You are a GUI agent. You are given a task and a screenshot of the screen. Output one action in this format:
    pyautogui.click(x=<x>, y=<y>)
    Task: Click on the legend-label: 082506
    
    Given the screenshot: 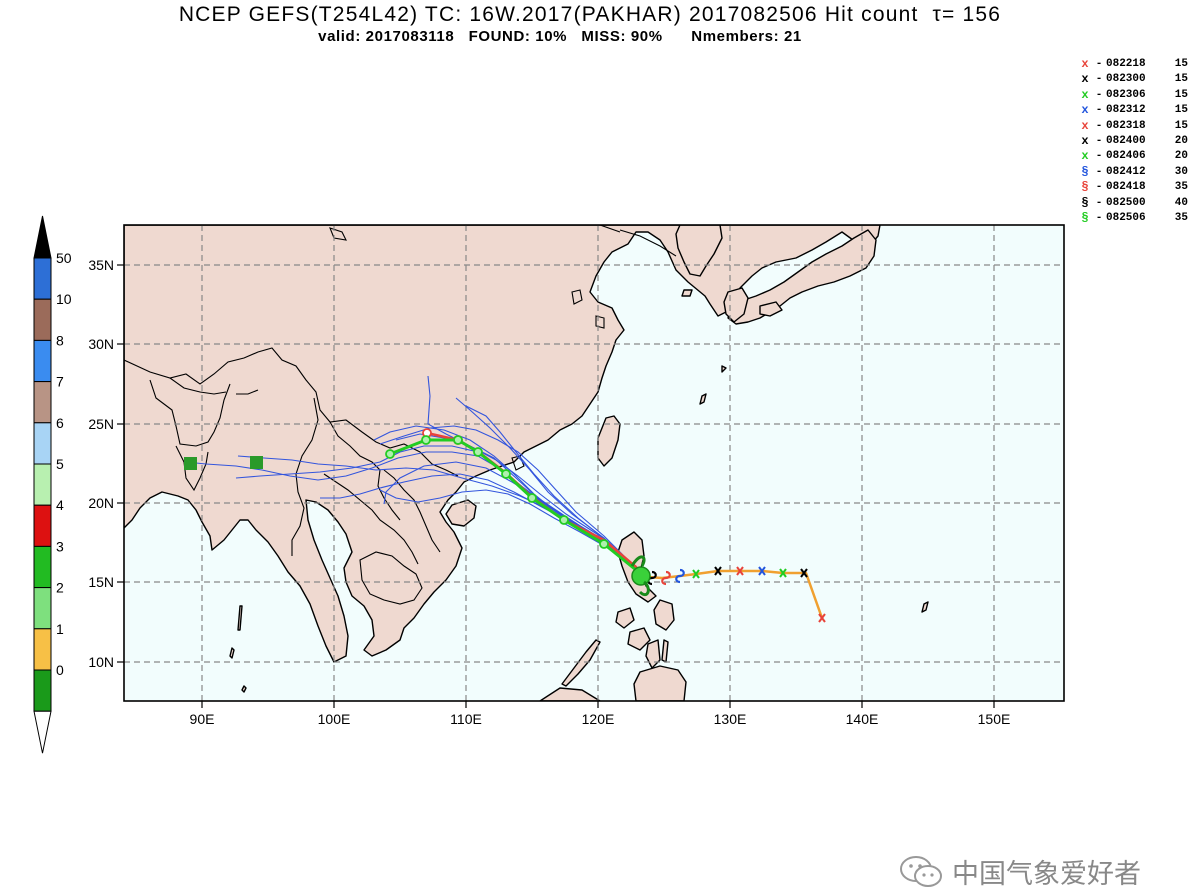 What is the action you would take?
    pyautogui.click(x=1126, y=217)
    